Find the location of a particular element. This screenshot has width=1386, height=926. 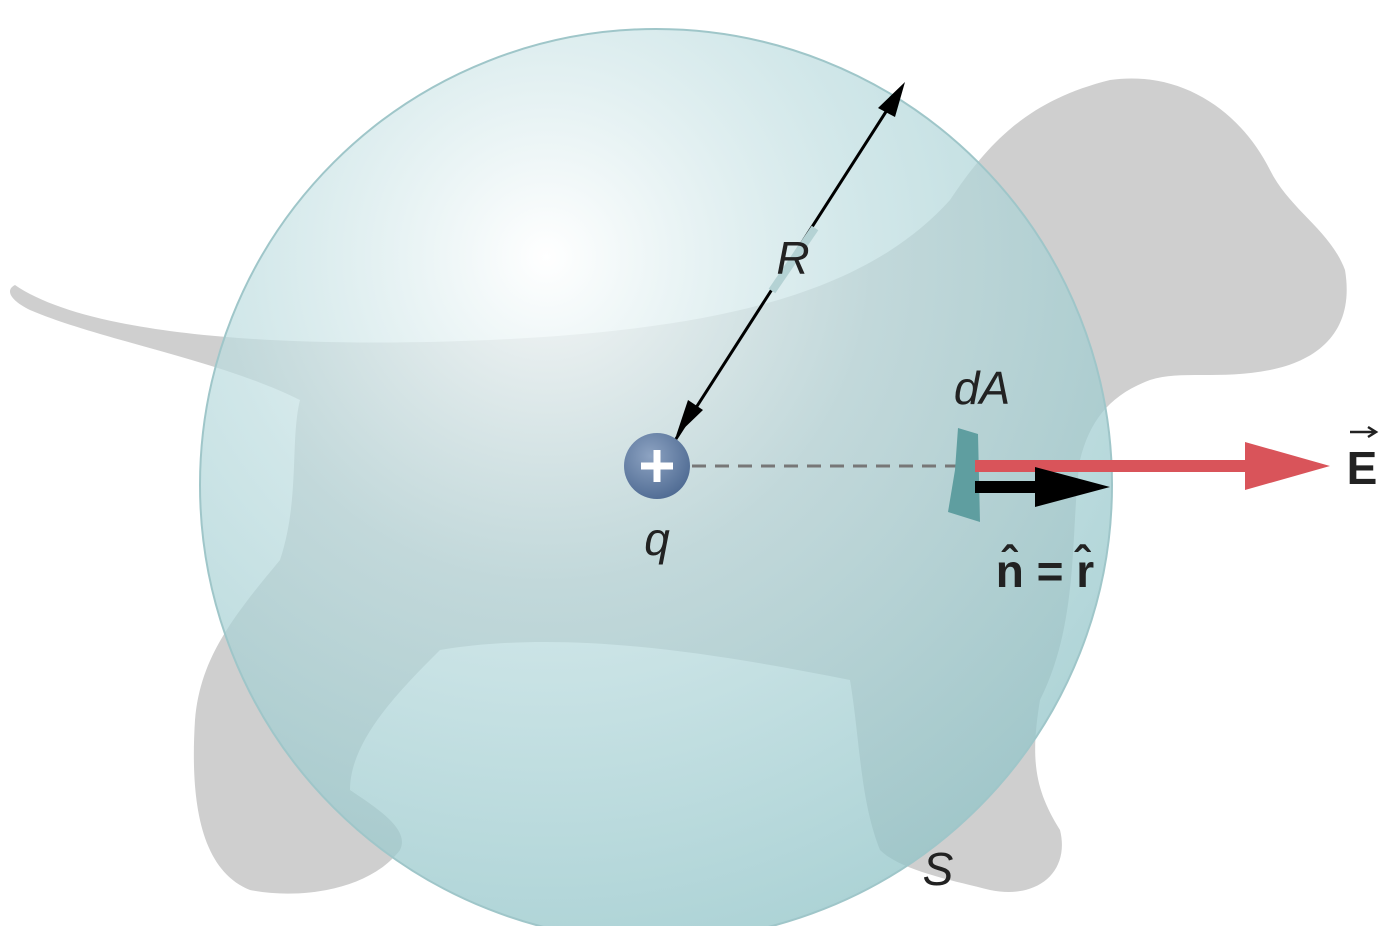

radius-label: R is located at coordinates (792, 258).